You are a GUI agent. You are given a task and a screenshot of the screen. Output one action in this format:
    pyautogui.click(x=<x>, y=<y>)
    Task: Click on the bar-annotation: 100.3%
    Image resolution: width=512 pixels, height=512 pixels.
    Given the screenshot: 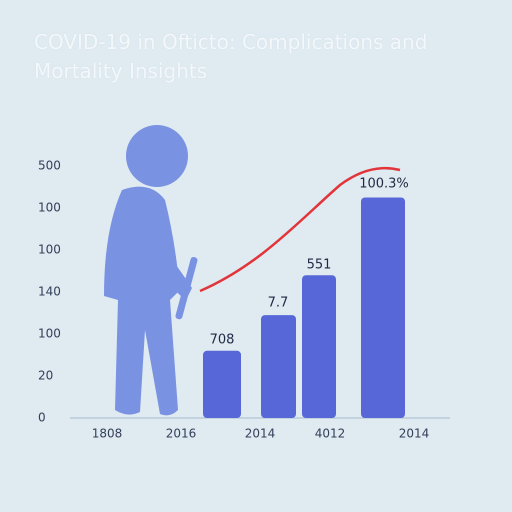 What is the action you would take?
    pyautogui.click(x=384, y=184)
    